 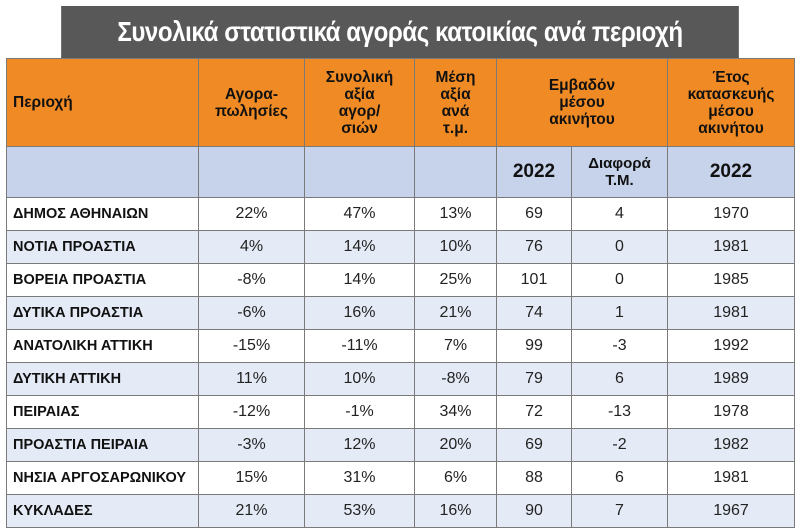 What do you see at coordinates (619, 346) in the screenshot?
I see `cell-area-diff: -3` at bounding box center [619, 346].